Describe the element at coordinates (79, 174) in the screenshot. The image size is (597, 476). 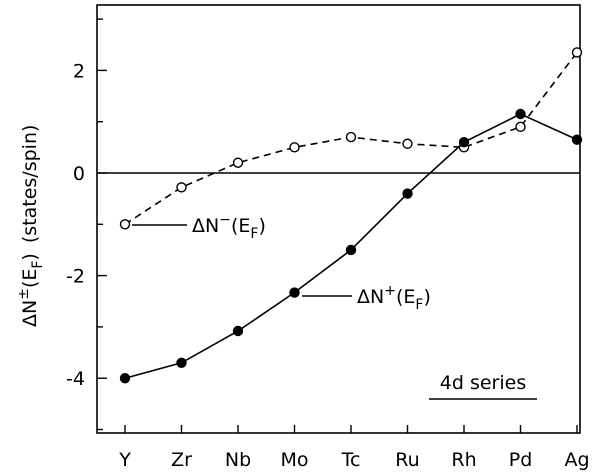
I see `y-tick-label: 0` at that location.